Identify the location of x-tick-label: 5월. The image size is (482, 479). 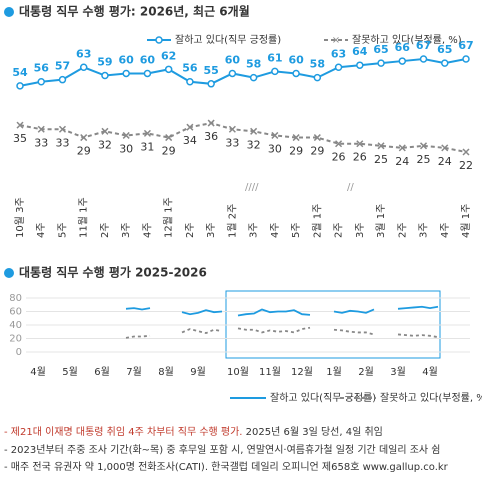
(70, 372).